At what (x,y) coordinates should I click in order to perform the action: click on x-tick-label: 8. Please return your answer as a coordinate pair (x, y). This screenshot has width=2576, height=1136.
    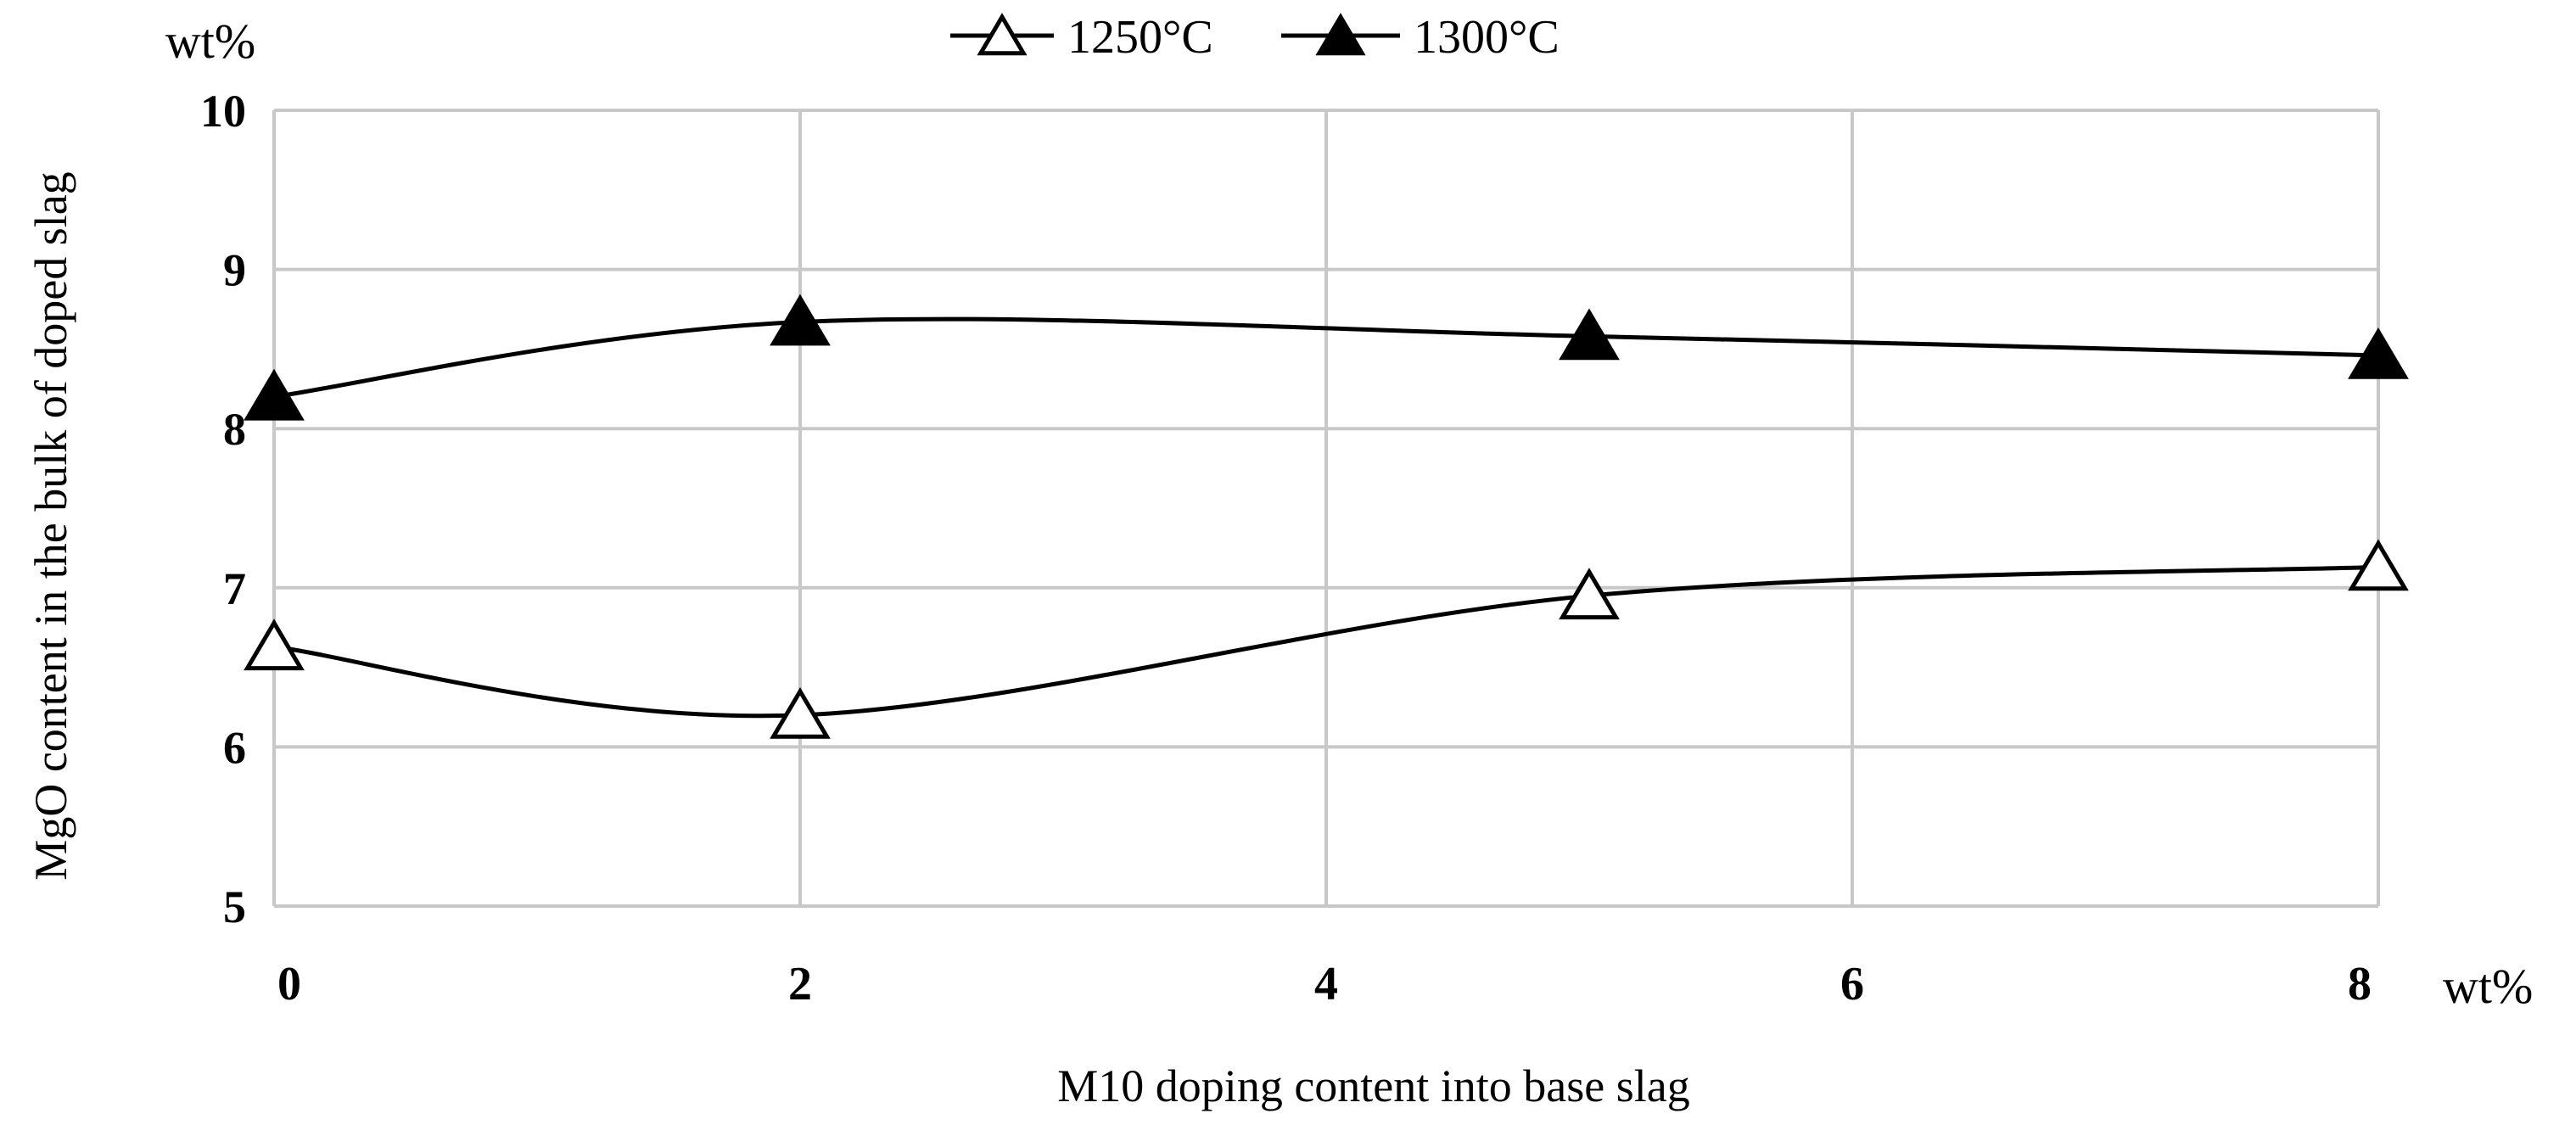
    Looking at the image, I should click on (2360, 984).